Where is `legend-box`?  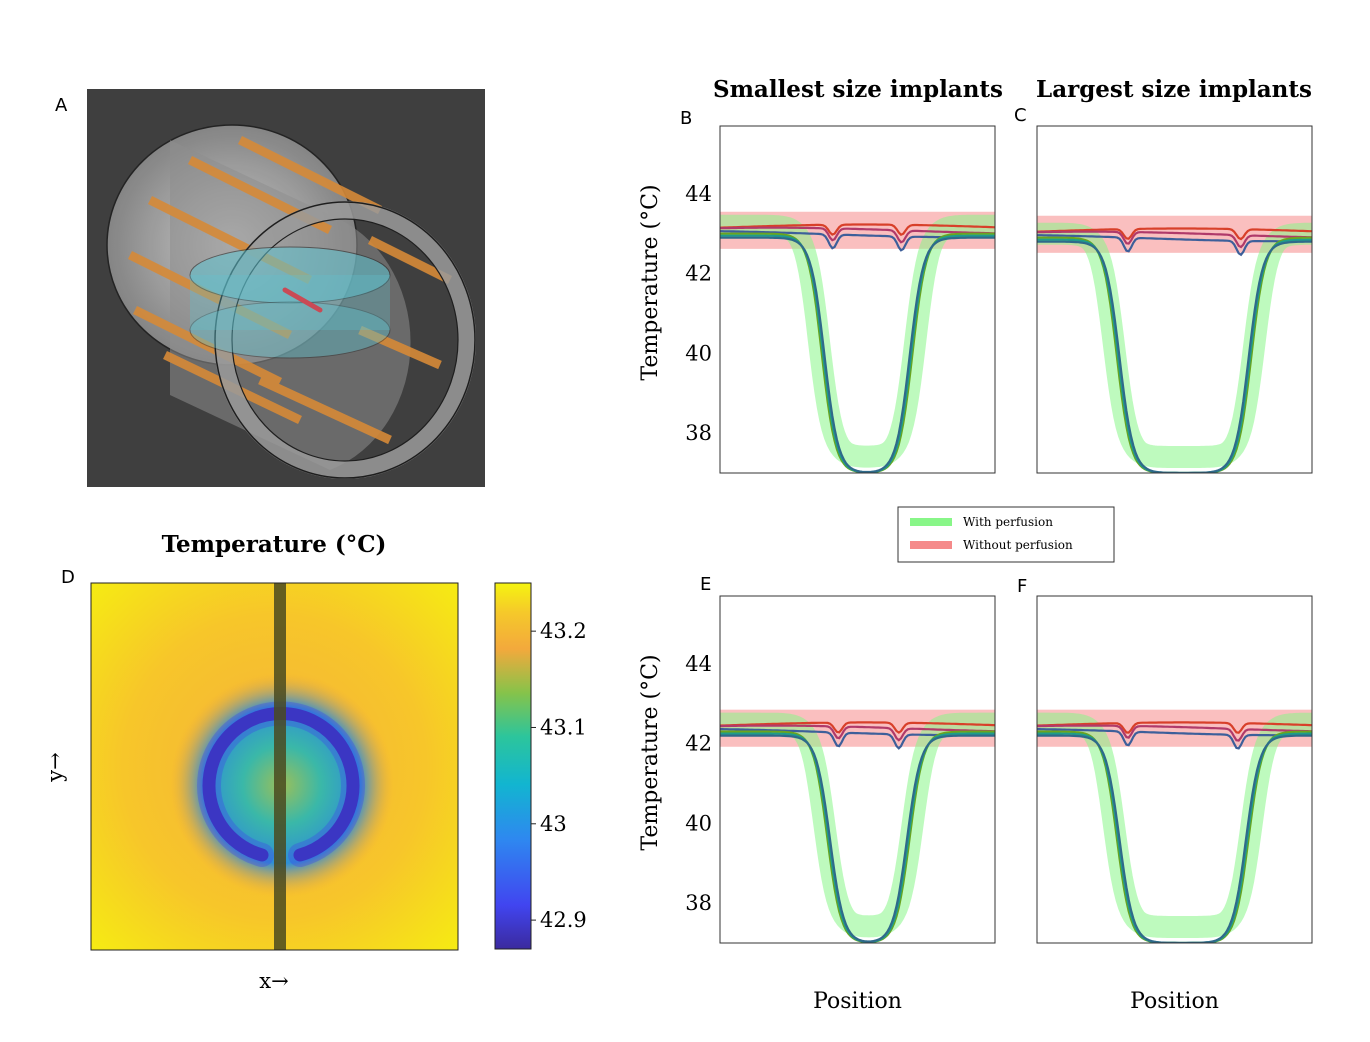 legend-box is located at coordinates (1006, 534).